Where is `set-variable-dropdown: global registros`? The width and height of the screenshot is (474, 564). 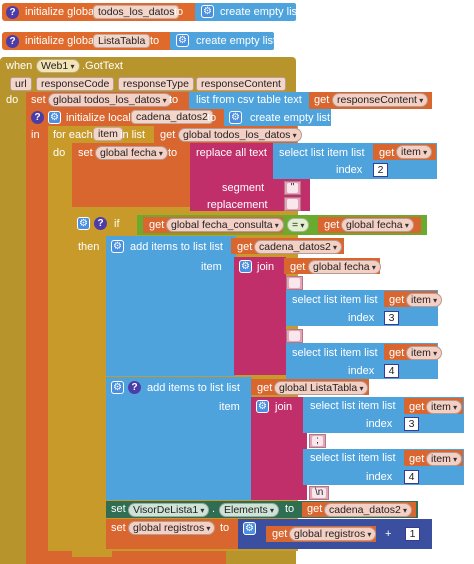
set-variable-dropdown: global registros is located at coordinates (172, 528).